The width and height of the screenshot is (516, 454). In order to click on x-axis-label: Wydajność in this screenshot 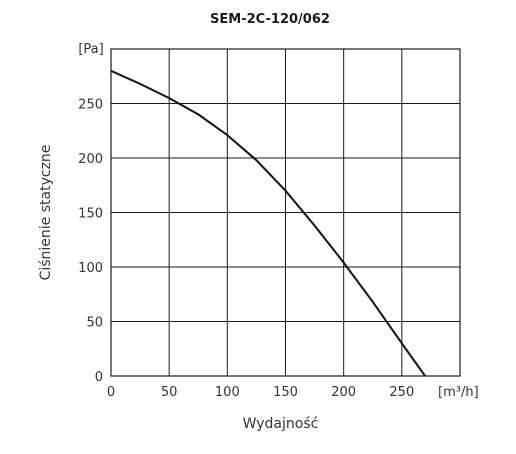, I will do `click(281, 424)`.